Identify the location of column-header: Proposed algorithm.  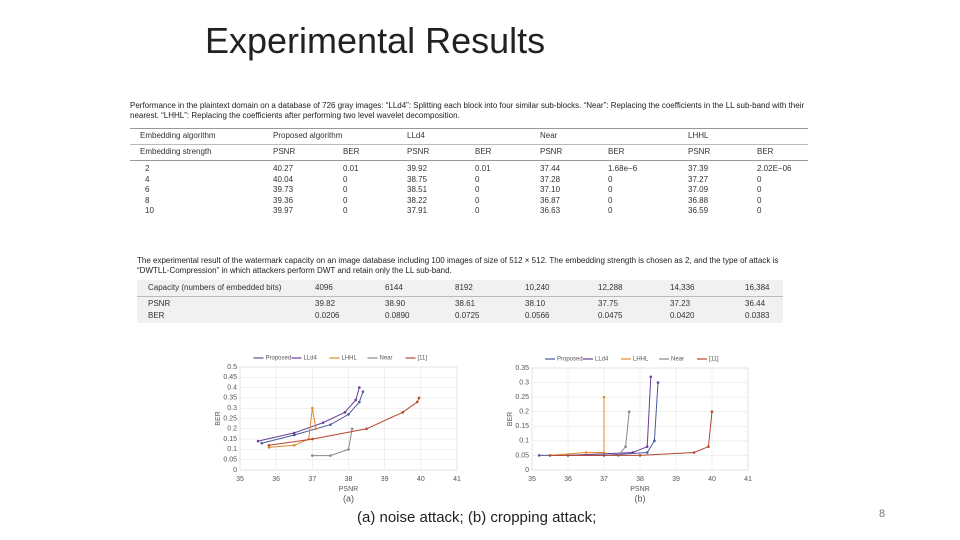
(308, 135).